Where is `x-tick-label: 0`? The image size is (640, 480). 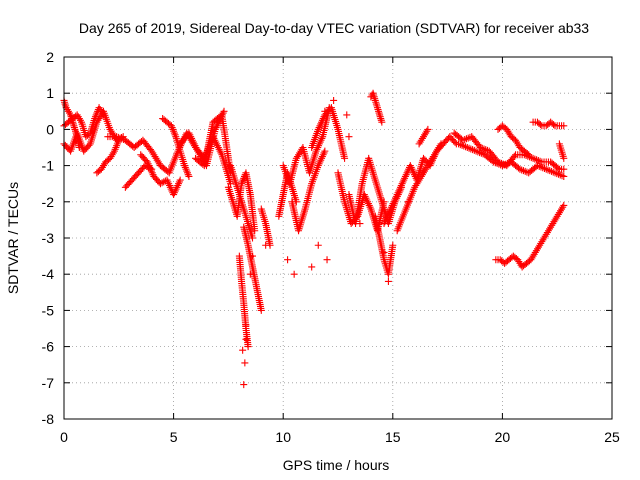
x-tick-label: 0 is located at coordinates (64, 437).